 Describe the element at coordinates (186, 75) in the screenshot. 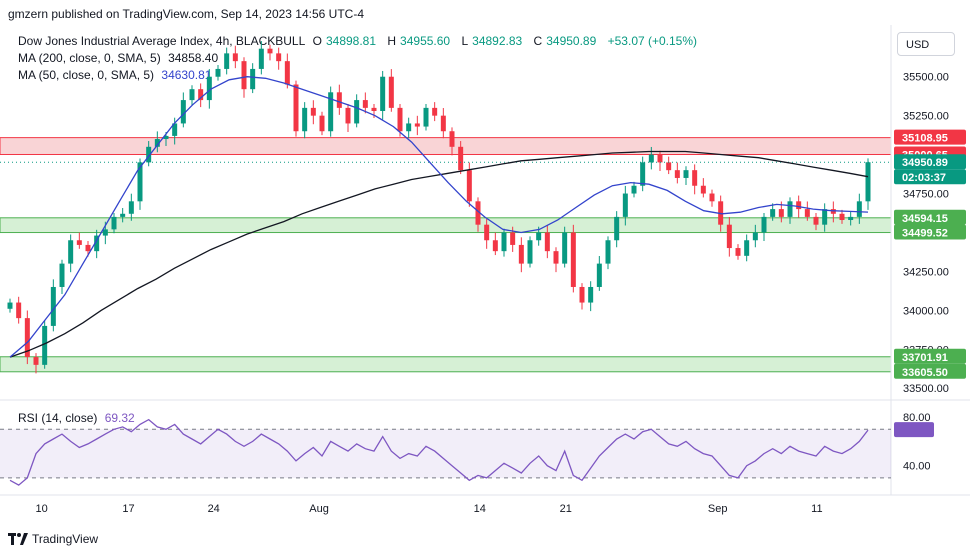

I see `ma50-value: 34630.81` at that location.